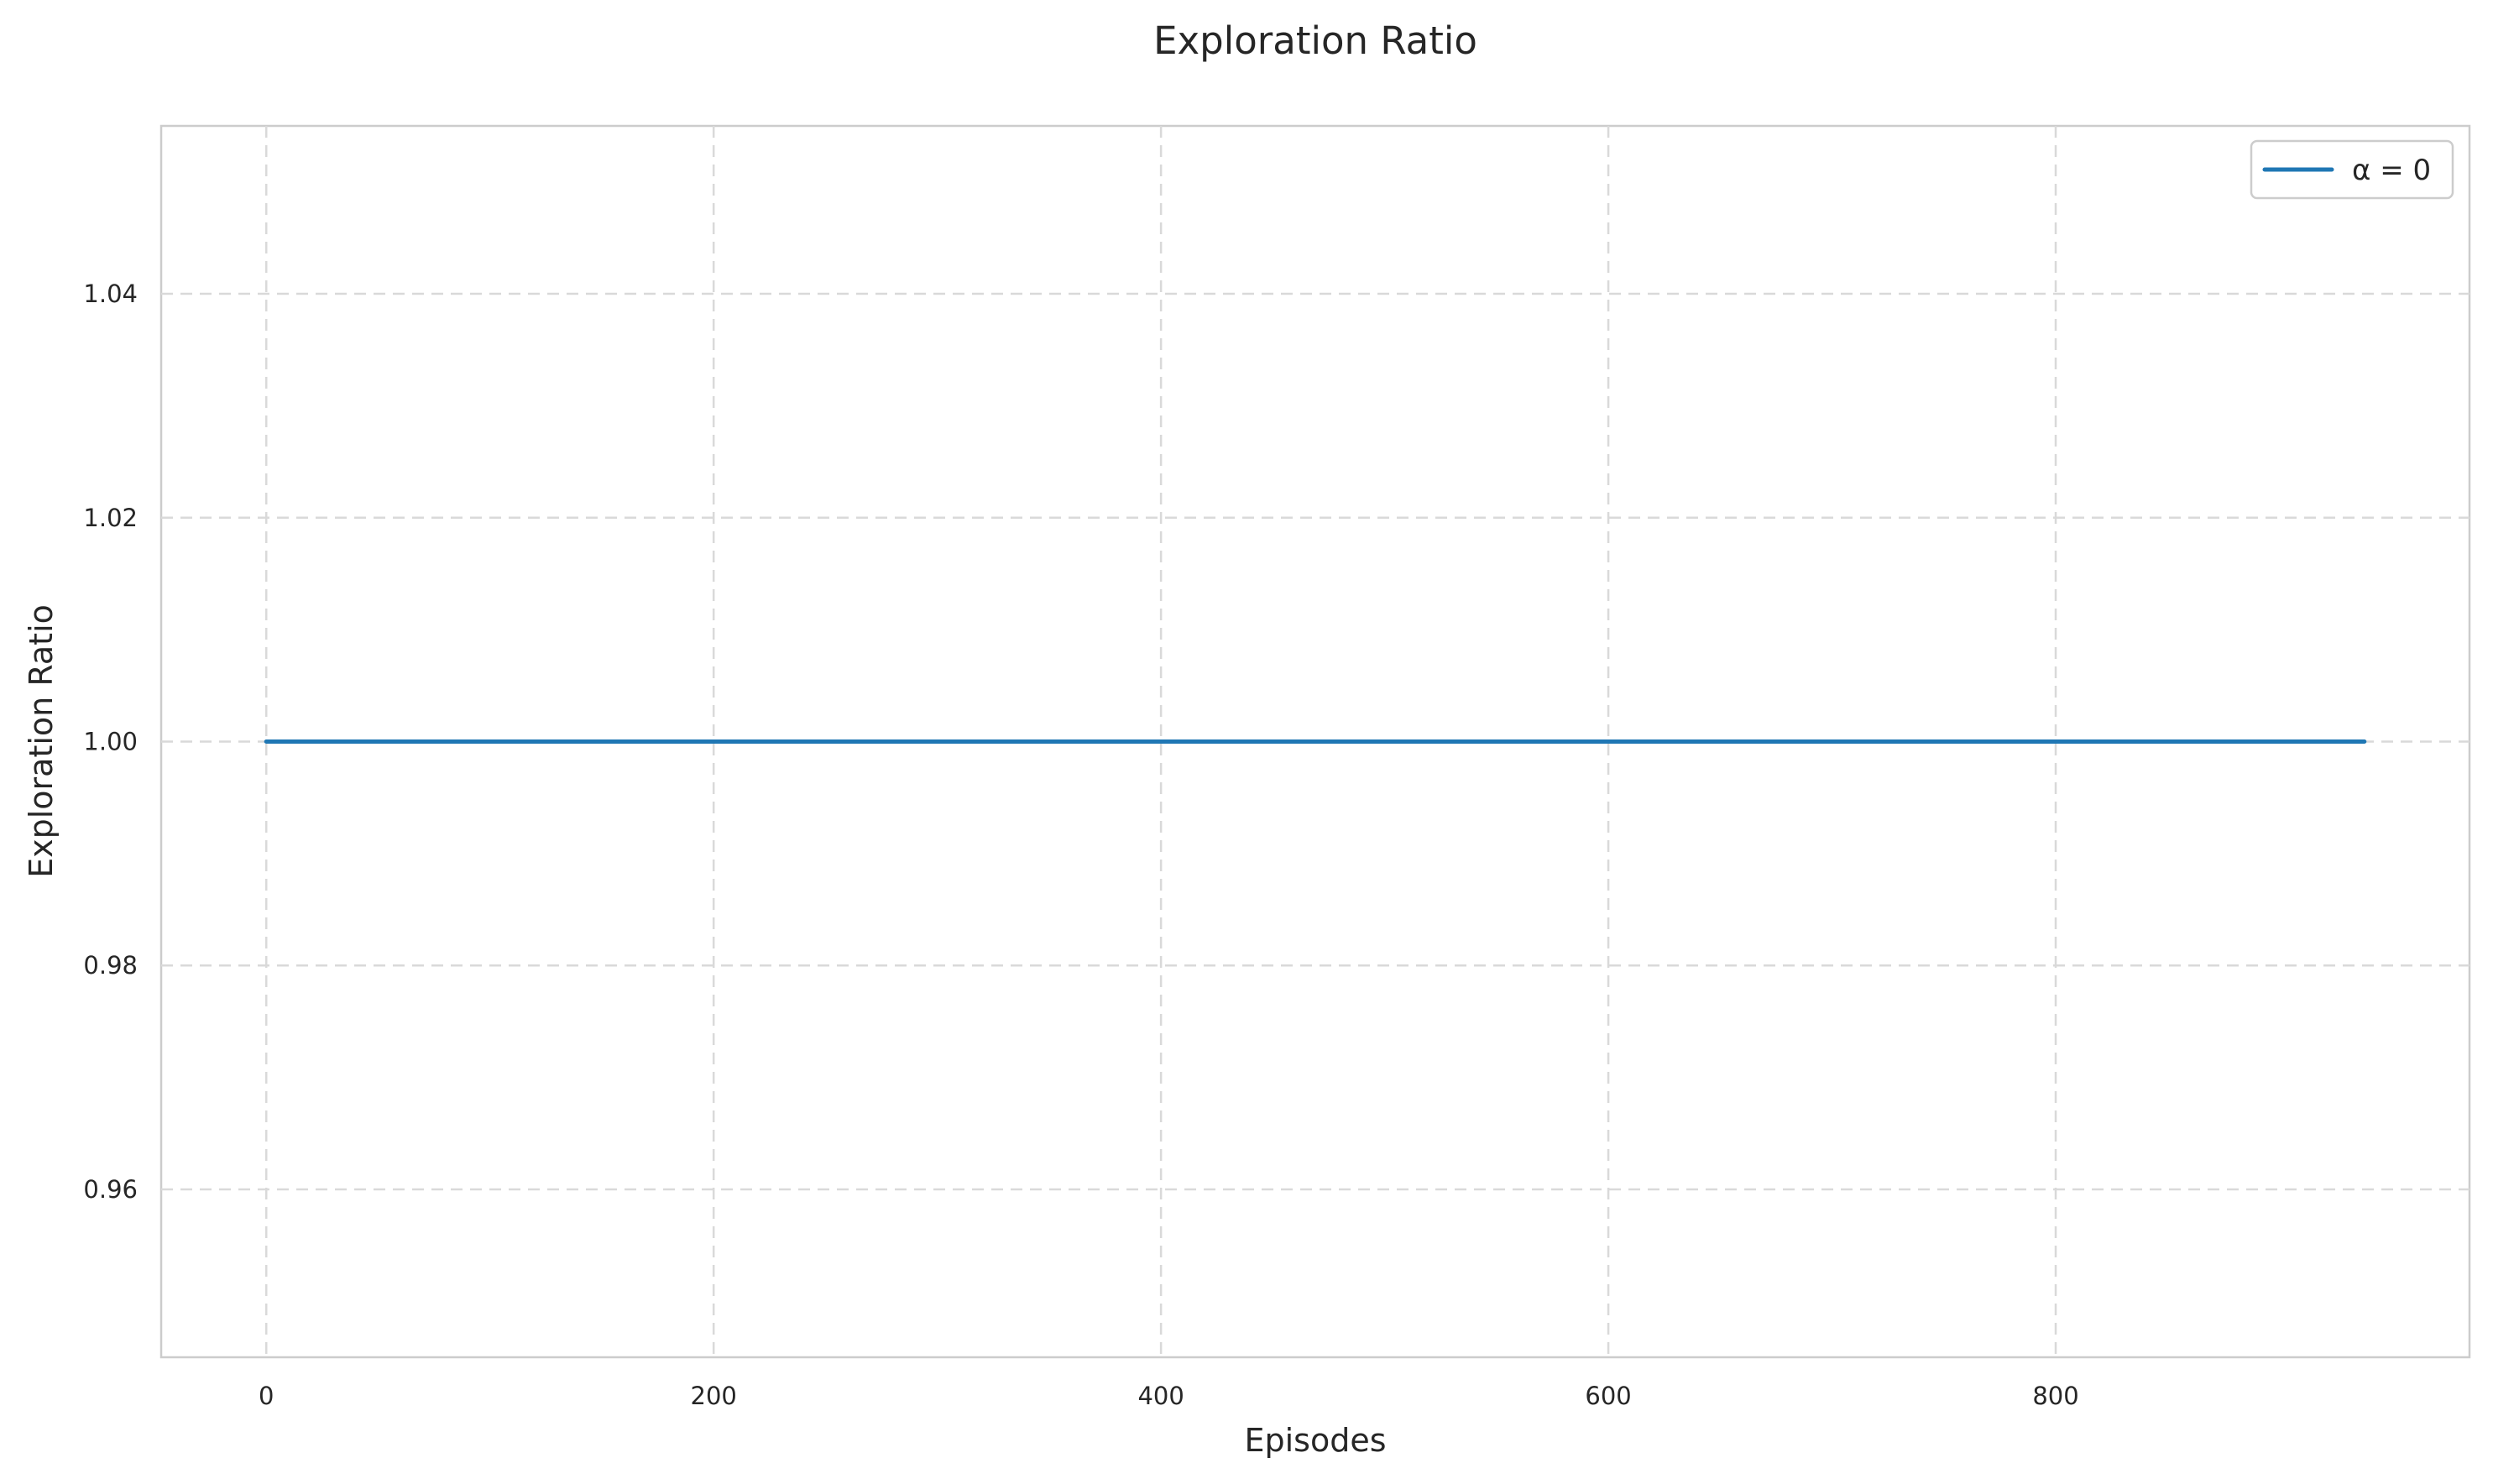 This screenshot has width=2493, height=1484. Describe the element at coordinates (1608, 1396) in the screenshot. I see `x-tick-label: 600` at that location.